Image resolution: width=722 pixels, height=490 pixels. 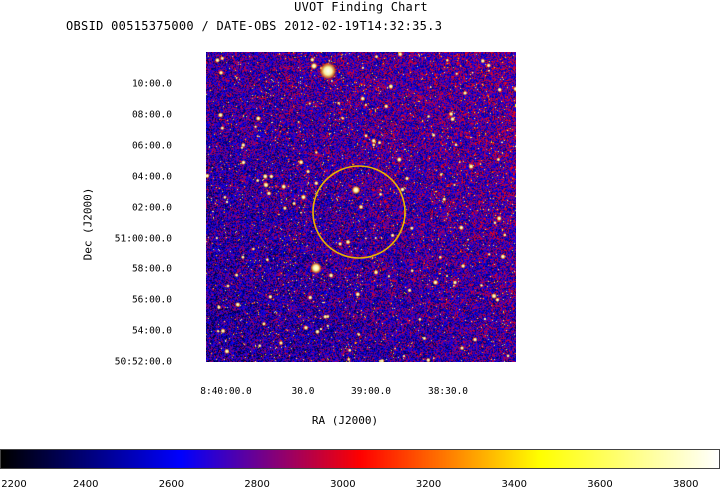 I want to click on colorbar, so click(x=360, y=459).